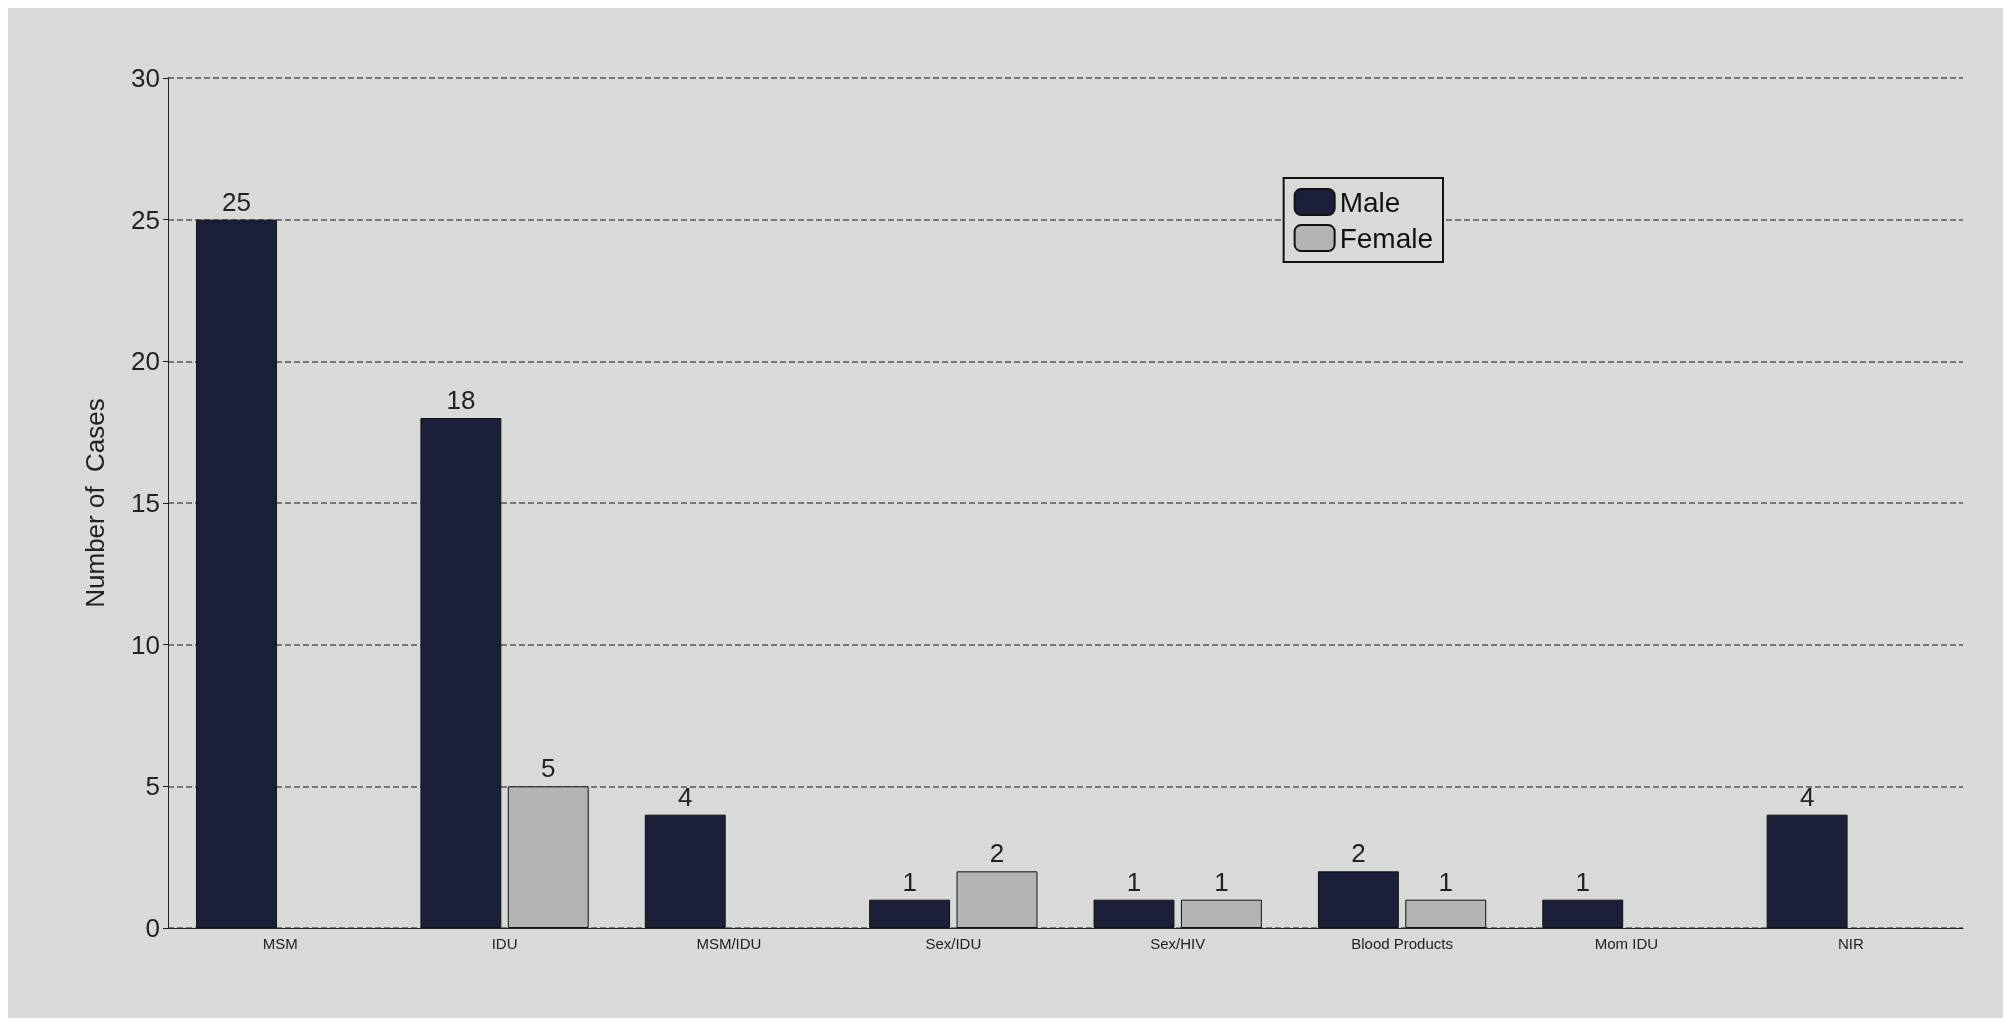  I want to click on data-label: 5, so click(548, 768).